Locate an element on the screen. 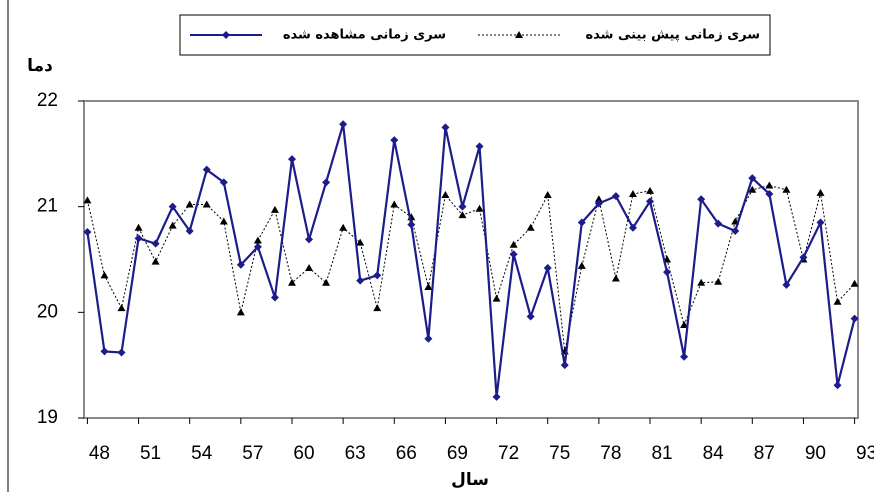  x-tick-label: 90 is located at coordinates (815, 453).